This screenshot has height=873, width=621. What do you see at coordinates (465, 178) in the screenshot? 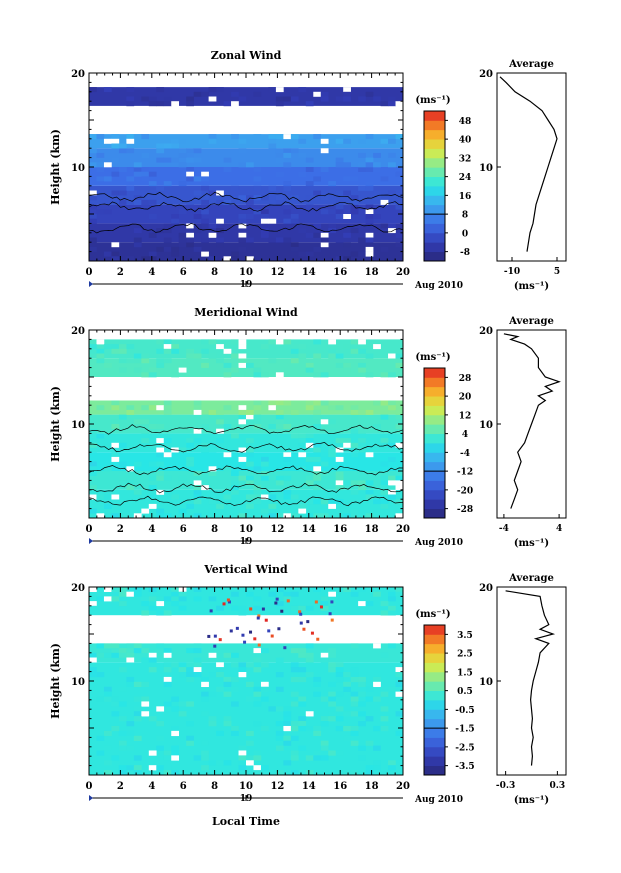
I see `colorbar-tick-label: 24` at bounding box center [465, 178].